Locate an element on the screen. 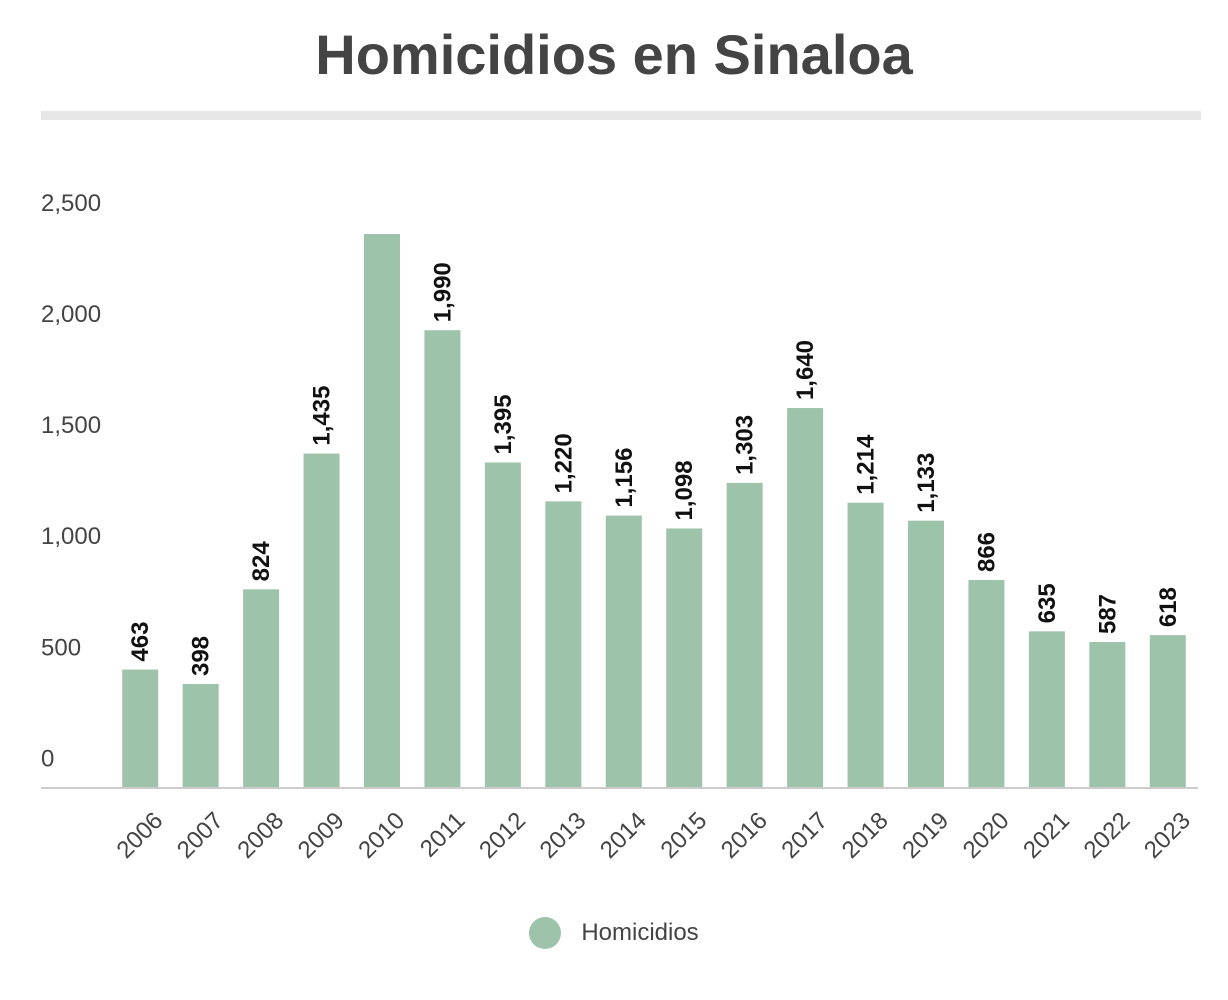  x-tick-label-2022: 2022 is located at coordinates (1107, 835).